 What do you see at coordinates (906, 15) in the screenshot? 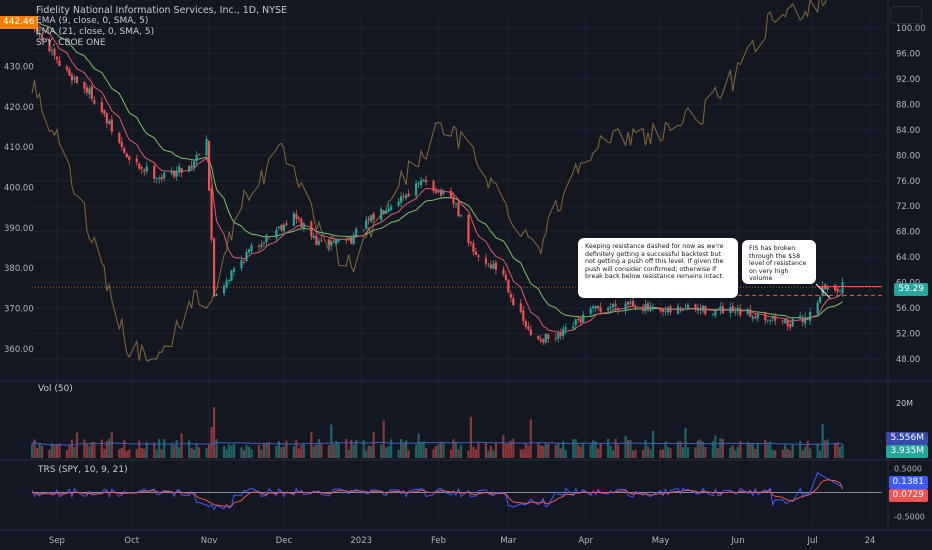
I see `chart-settings-button` at bounding box center [906, 15].